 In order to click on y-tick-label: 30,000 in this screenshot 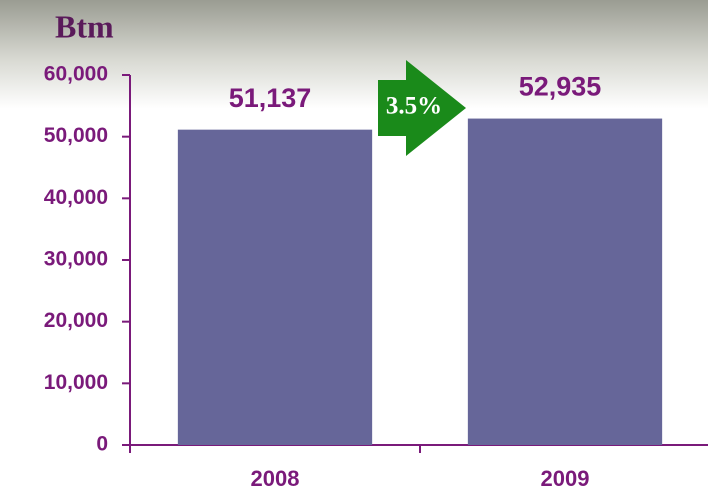, I will do `click(76, 259)`.